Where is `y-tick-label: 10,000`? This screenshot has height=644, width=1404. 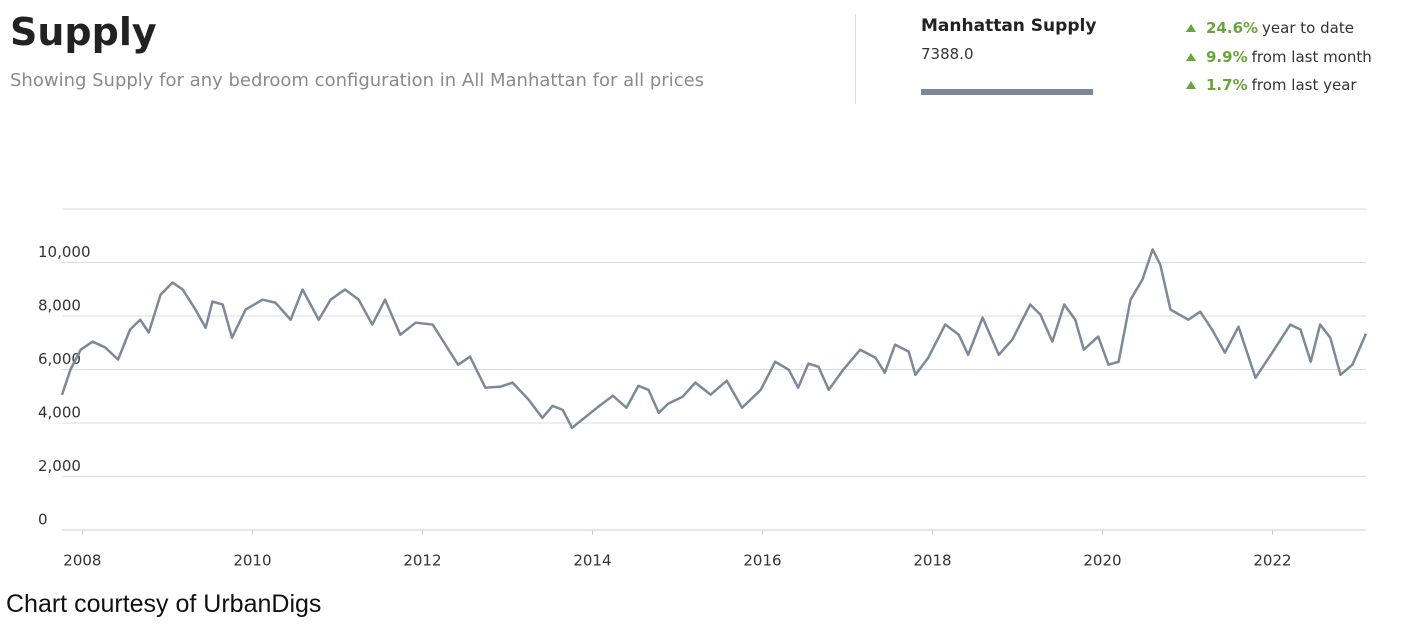
y-tick-label: 10,000 is located at coordinates (64, 252).